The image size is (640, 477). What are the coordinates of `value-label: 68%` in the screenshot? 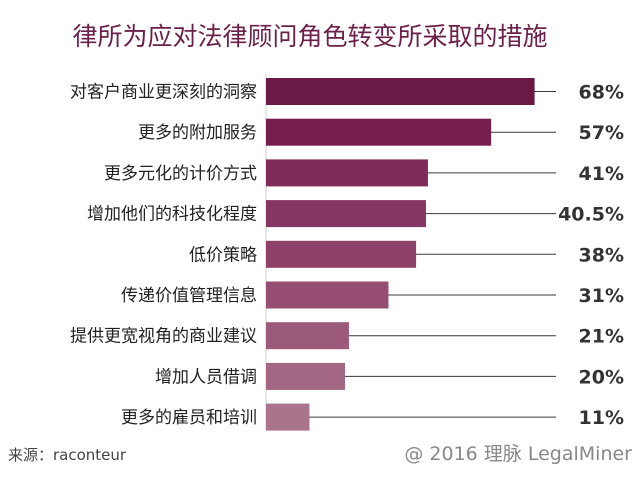 It's located at (601, 93).